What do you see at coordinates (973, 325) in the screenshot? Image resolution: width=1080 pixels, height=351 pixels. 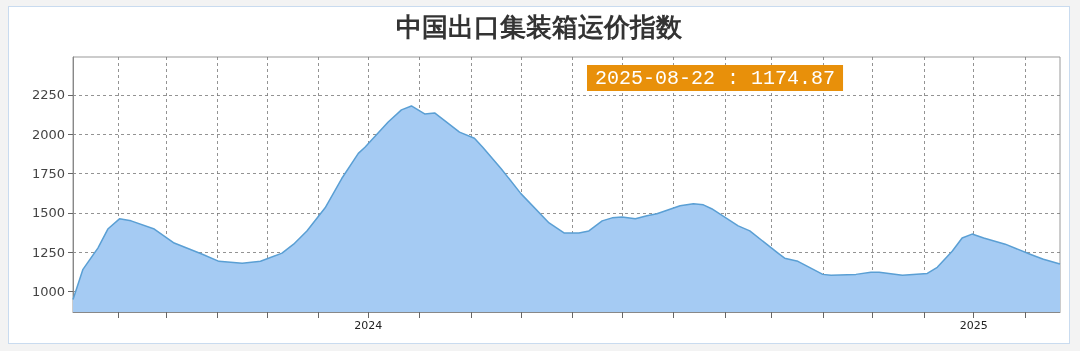 I see `x-tick-label: 2025` at bounding box center [973, 325].